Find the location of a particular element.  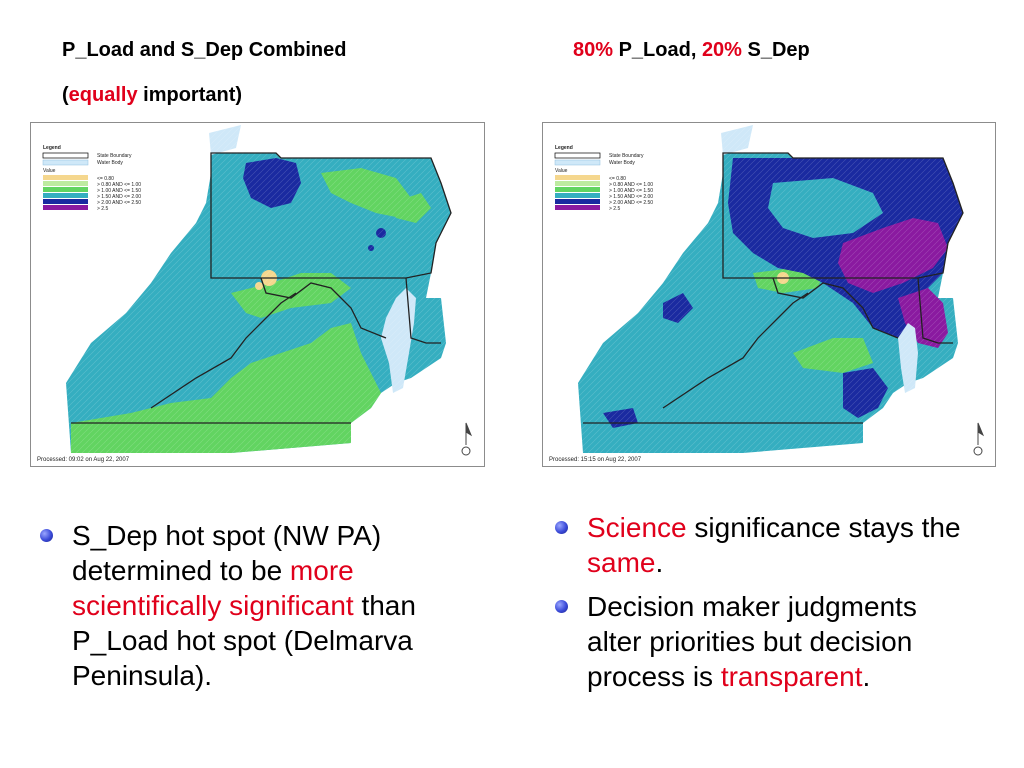

right-map-title: 80% P_Load, 20% S_Dep is located at coordinates (691, 50).